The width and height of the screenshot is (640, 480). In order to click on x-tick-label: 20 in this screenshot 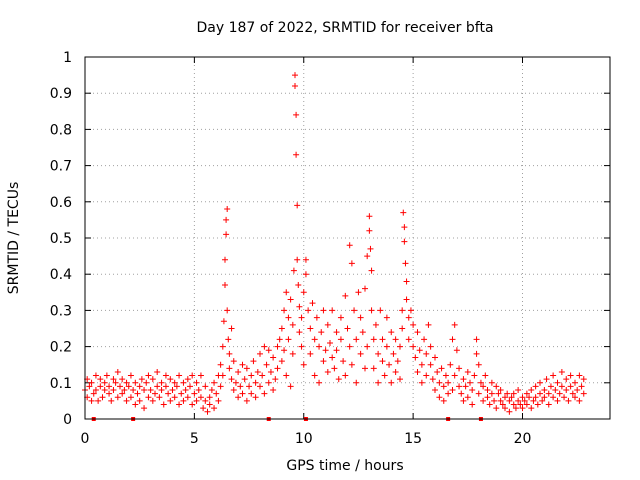, I will do `click(523, 439)`.